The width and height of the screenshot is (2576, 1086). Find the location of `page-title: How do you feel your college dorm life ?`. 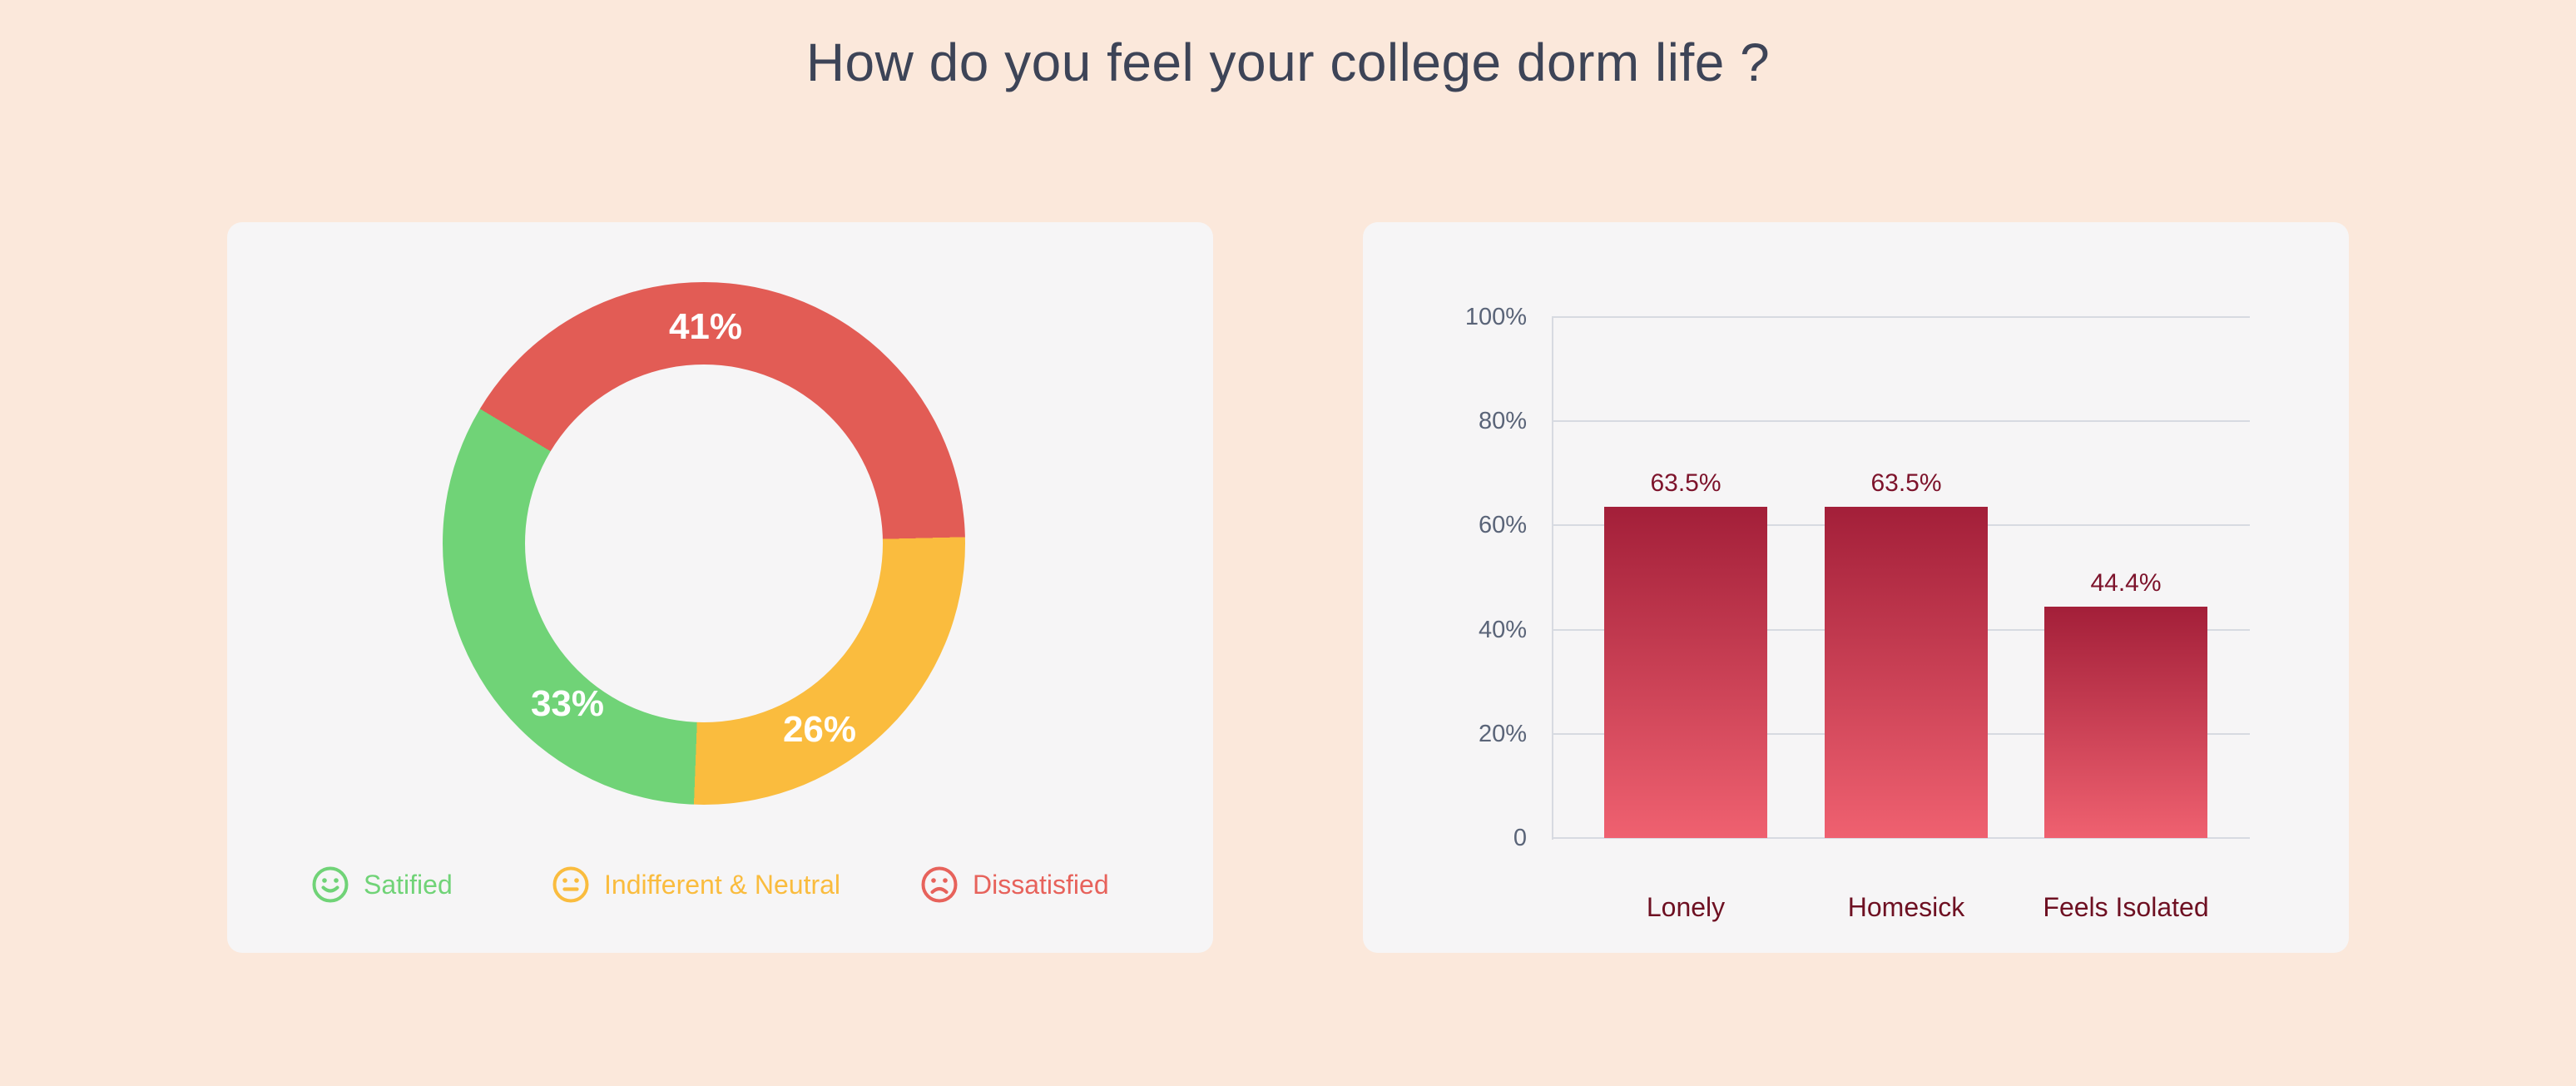

page-title: How do you feel your college dorm life ? is located at coordinates (1288, 62).